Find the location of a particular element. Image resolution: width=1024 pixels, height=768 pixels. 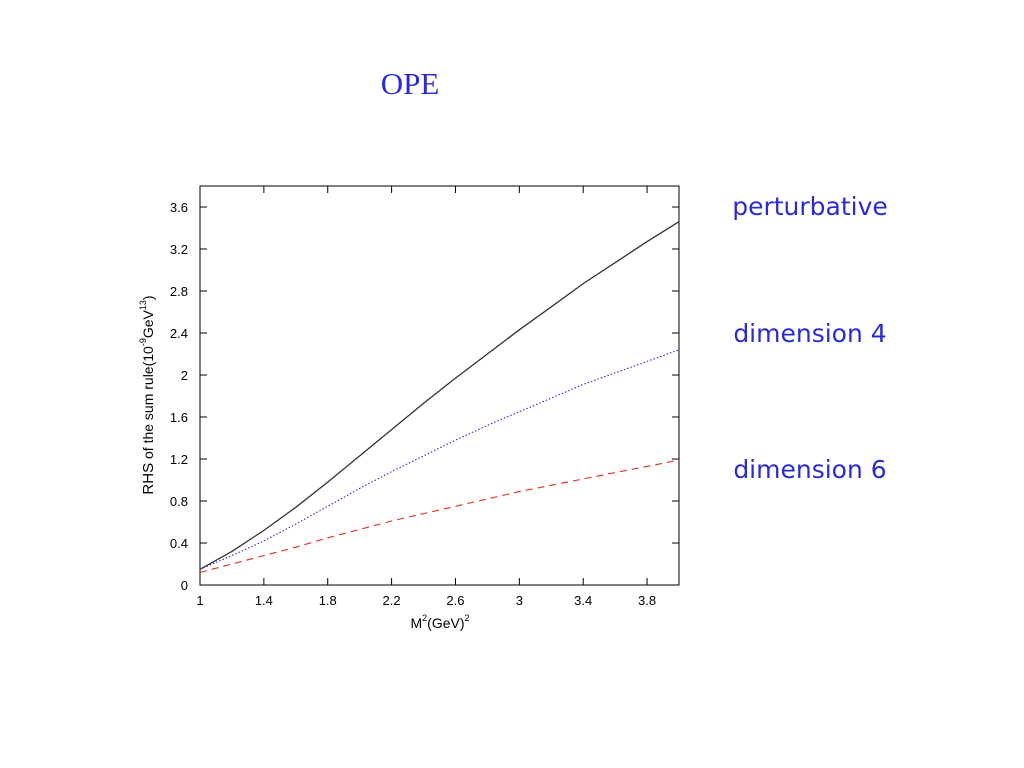

label-perturbative: perturbative is located at coordinates (810, 206).